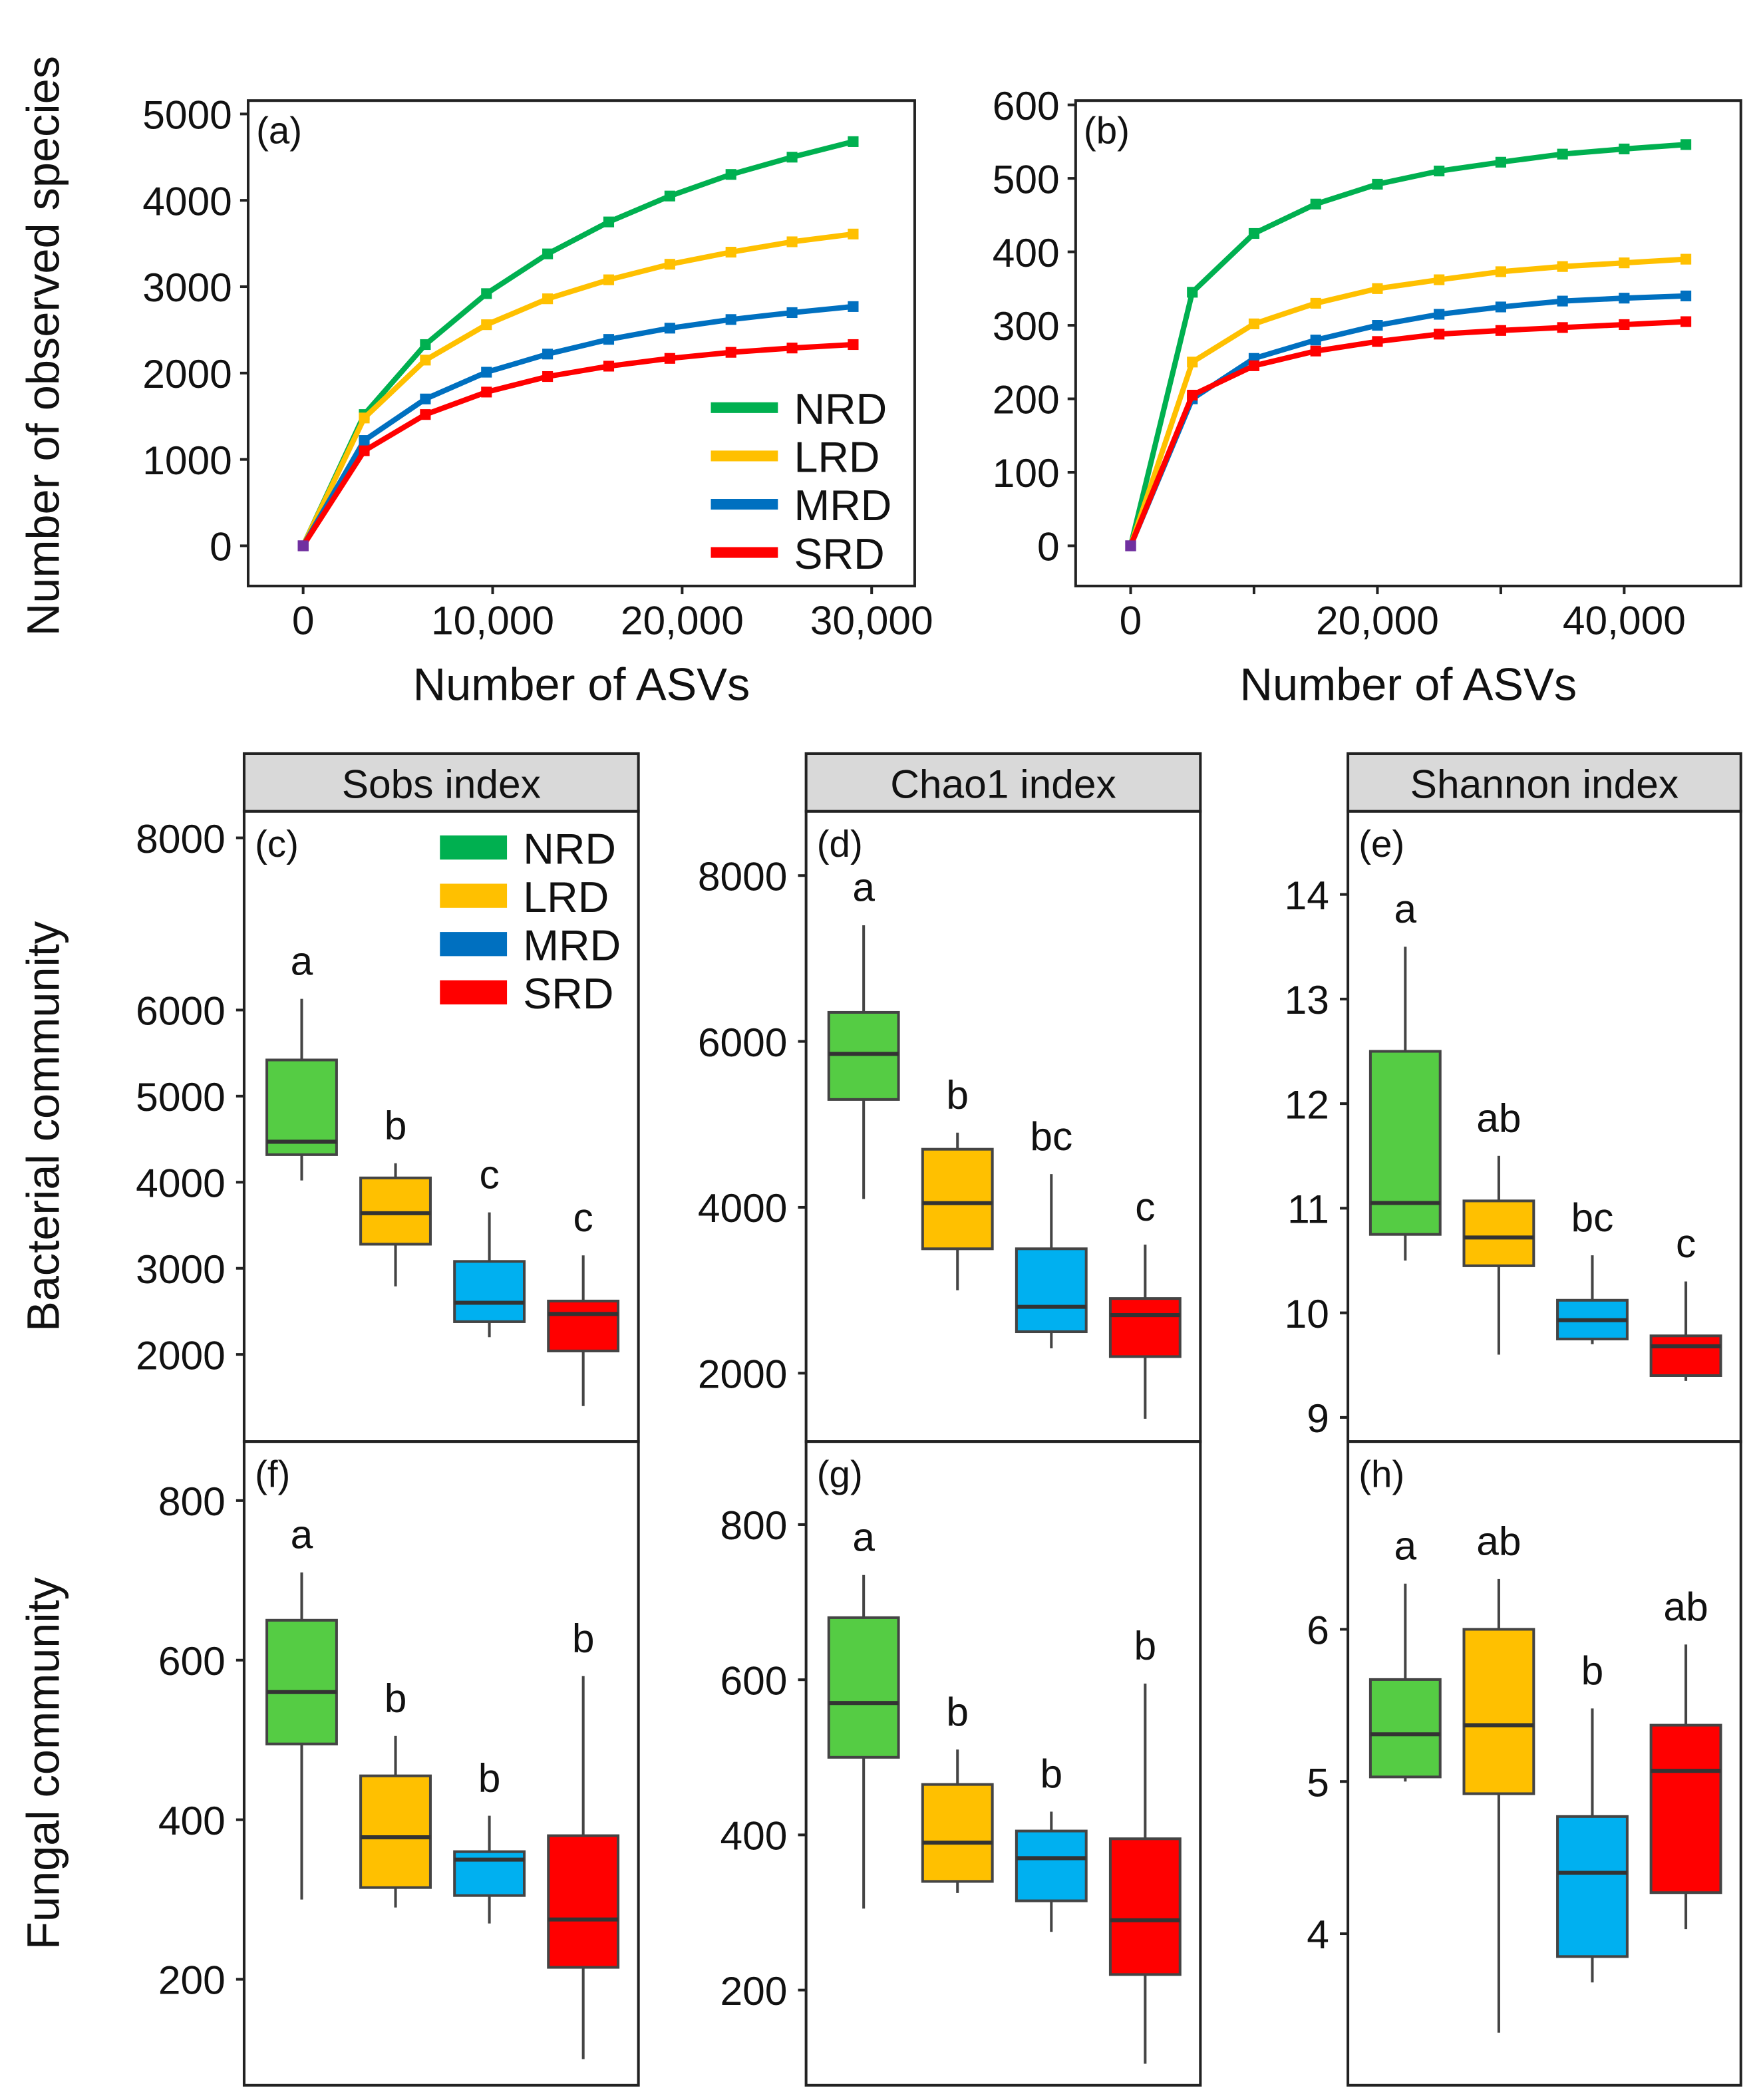 This screenshot has height=2100, width=1757. Describe the element at coordinates (1307, 1313) in the screenshot. I see `y-tick-label: 10` at that location.